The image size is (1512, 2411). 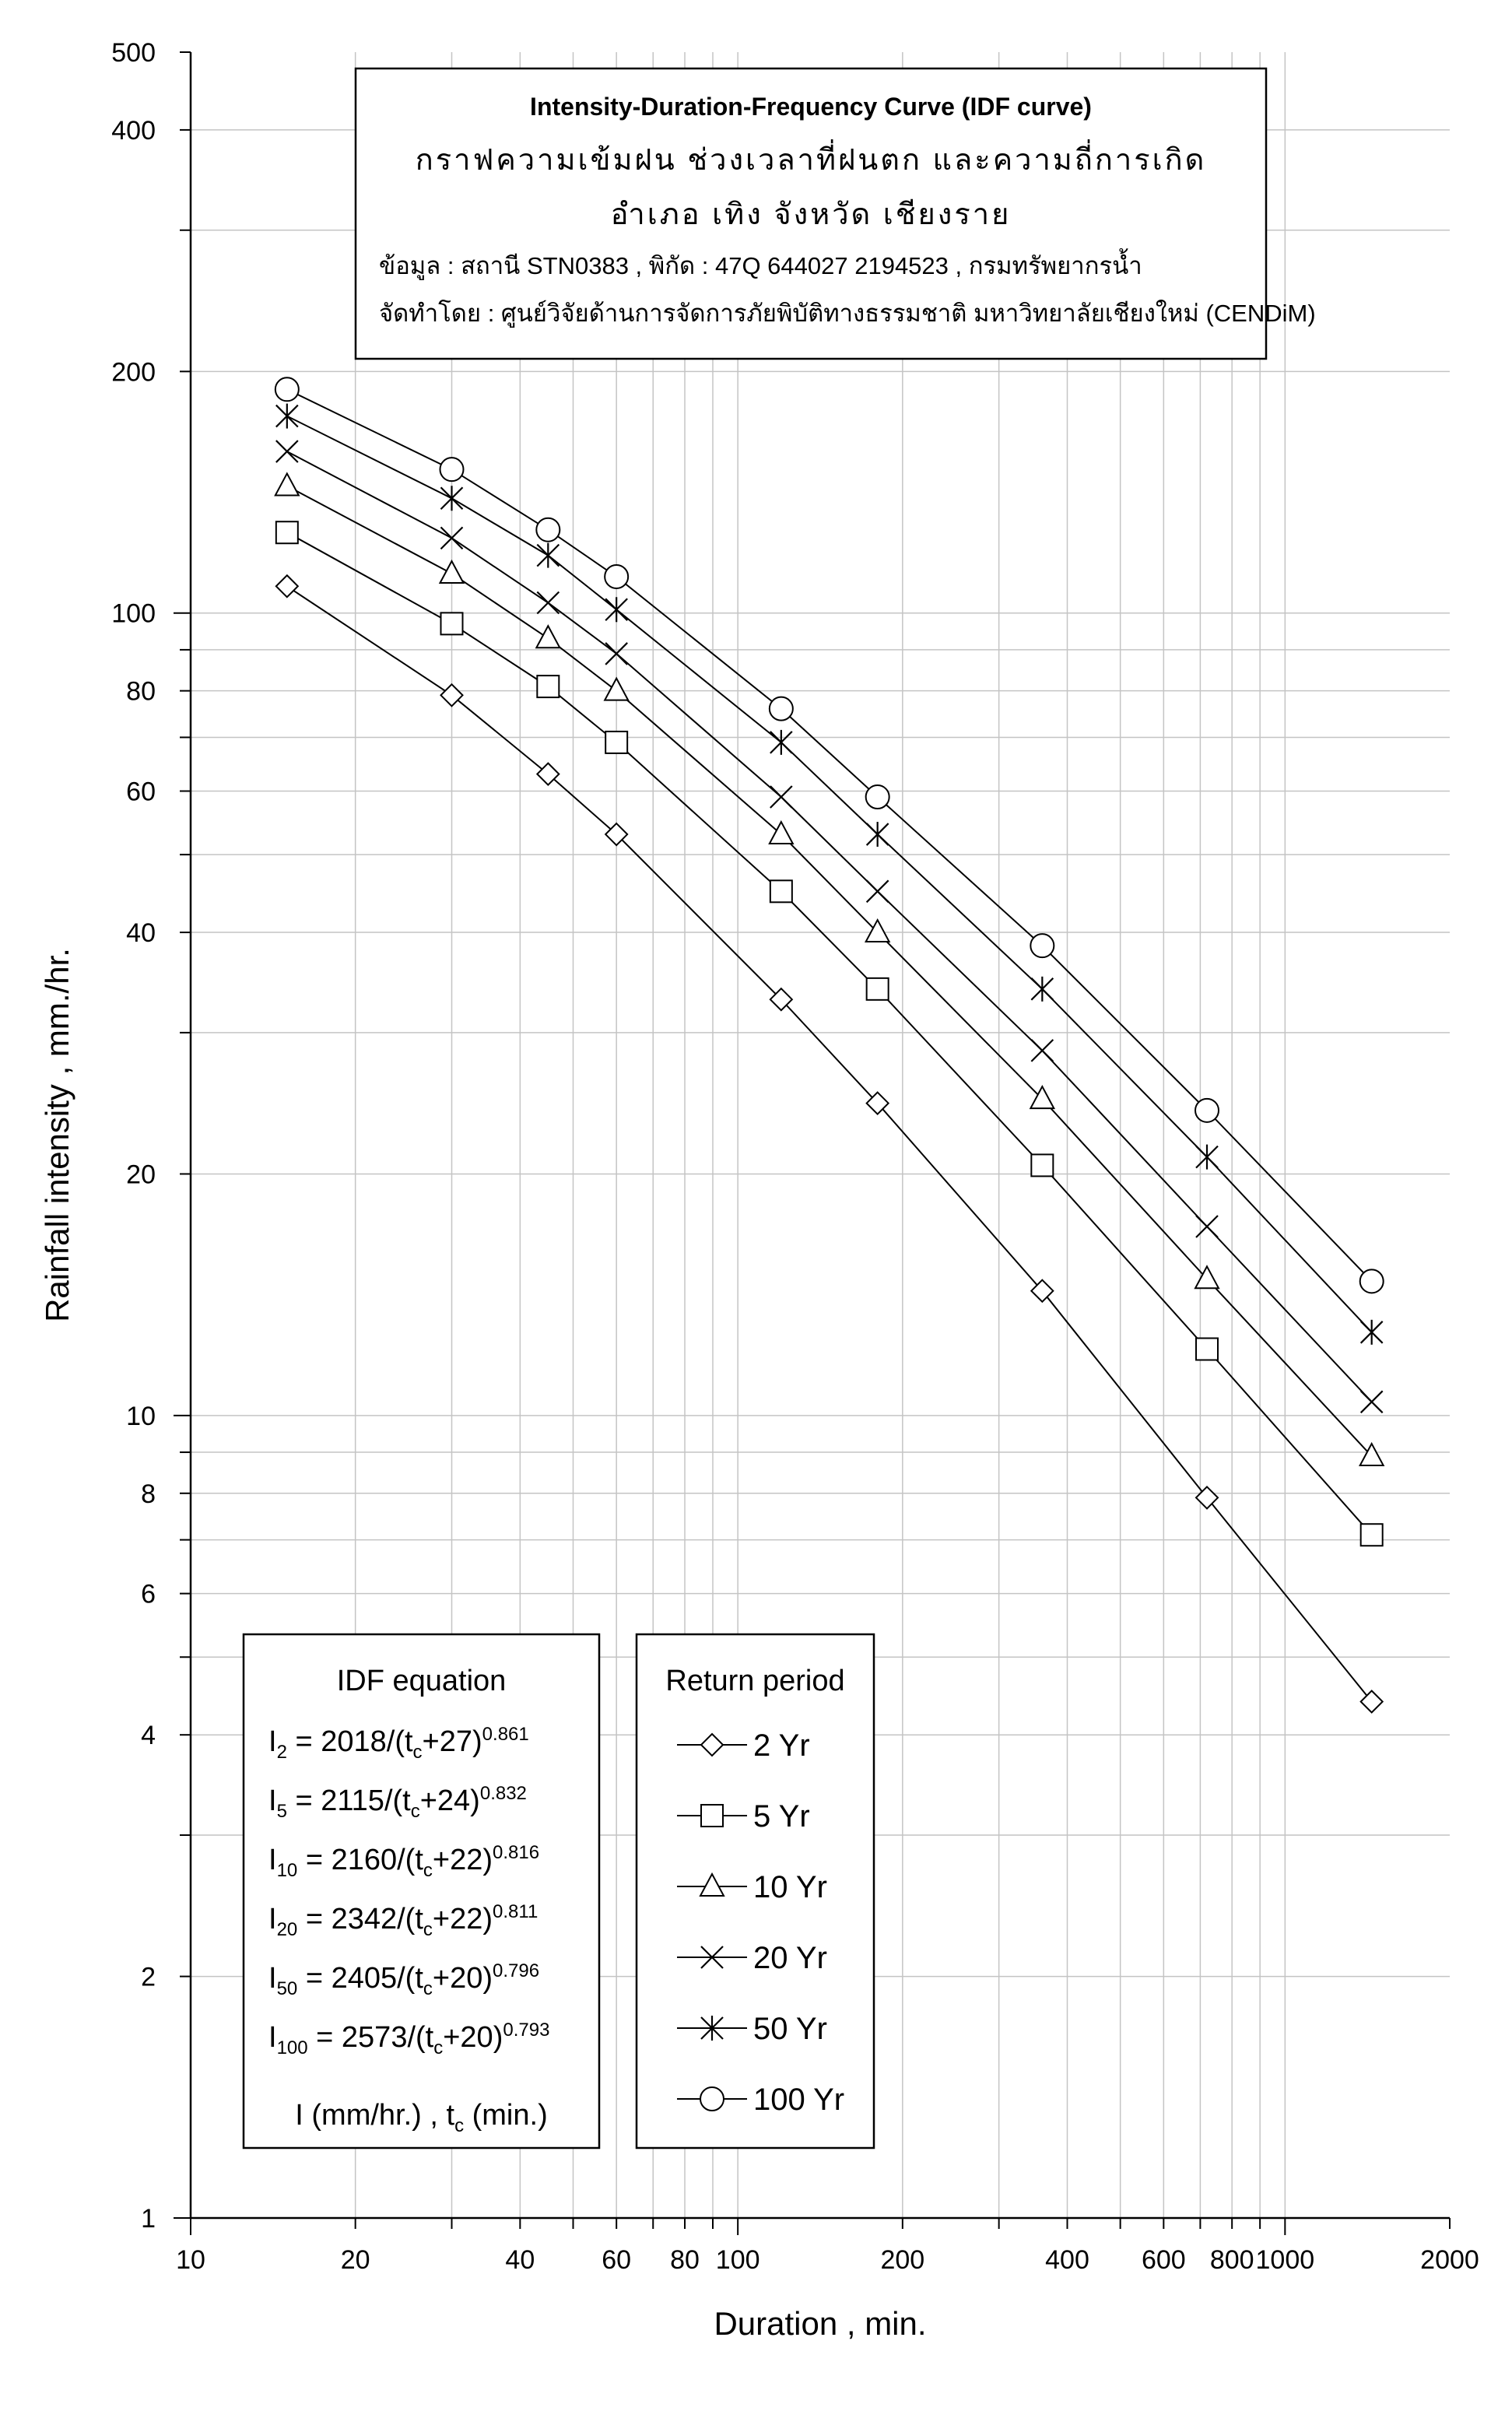 I want to click on equation-sub: 10, so click(x=287, y=1870).